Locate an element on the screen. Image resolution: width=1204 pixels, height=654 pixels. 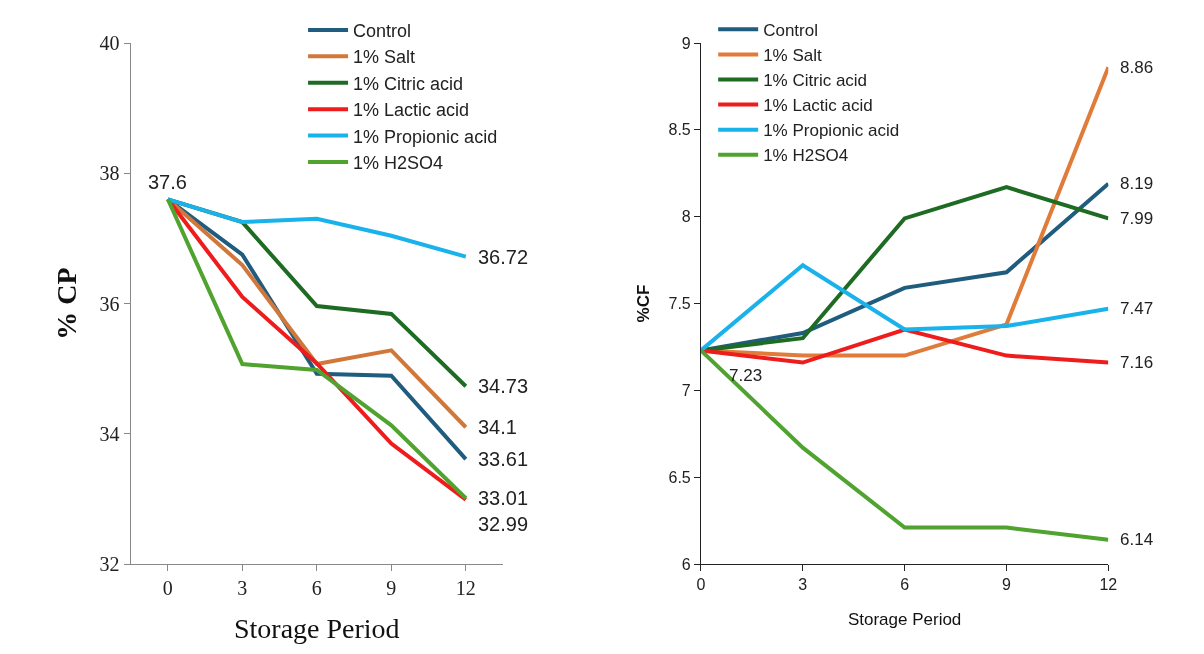
data-label: 7.99 is located at coordinates (1137, 218).